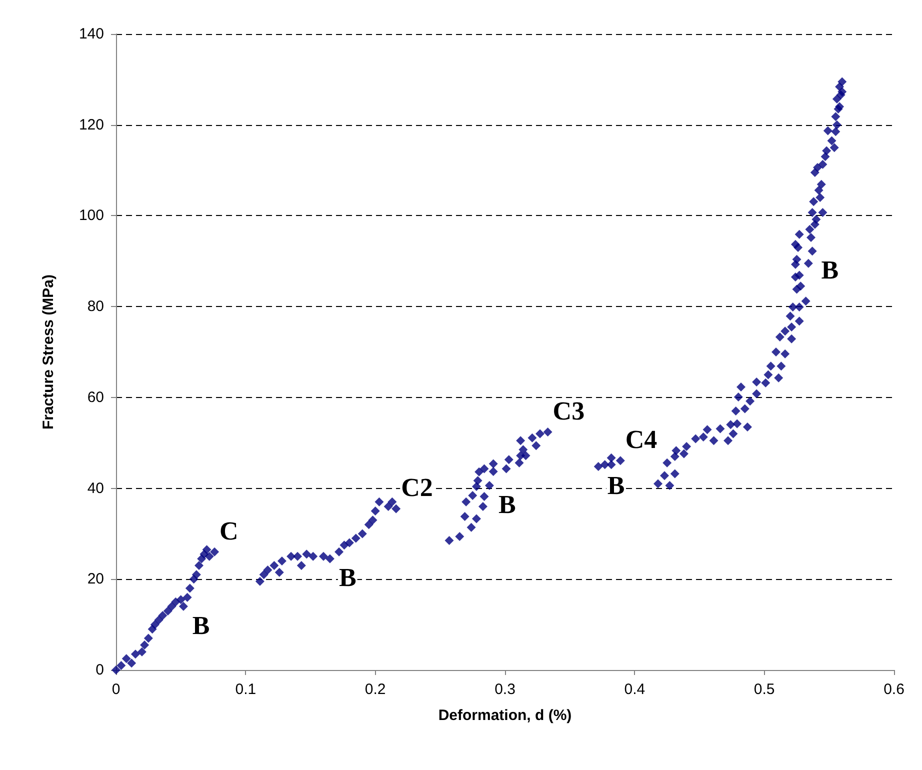 The height and width of the screenshot is (770, 922). Describe the element at coordinates (245, 689) in the screenshot. I see `x-tick-label: 0.1` at that location.